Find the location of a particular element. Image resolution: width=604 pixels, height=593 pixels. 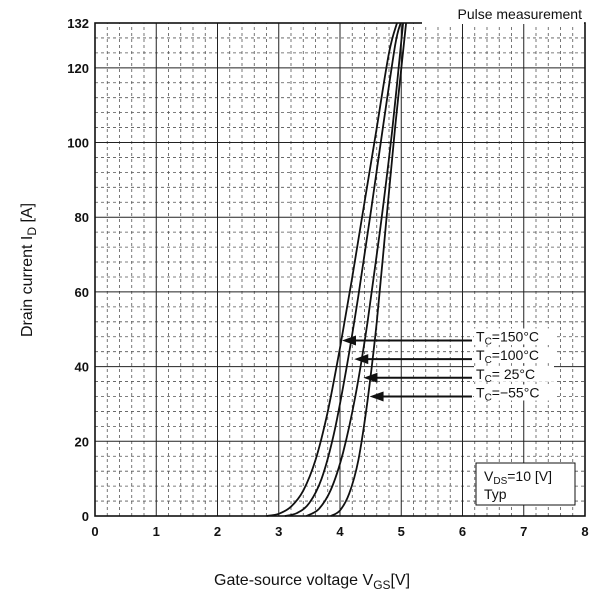

series-label: TC=150°C is located at coordinates (507, 337).